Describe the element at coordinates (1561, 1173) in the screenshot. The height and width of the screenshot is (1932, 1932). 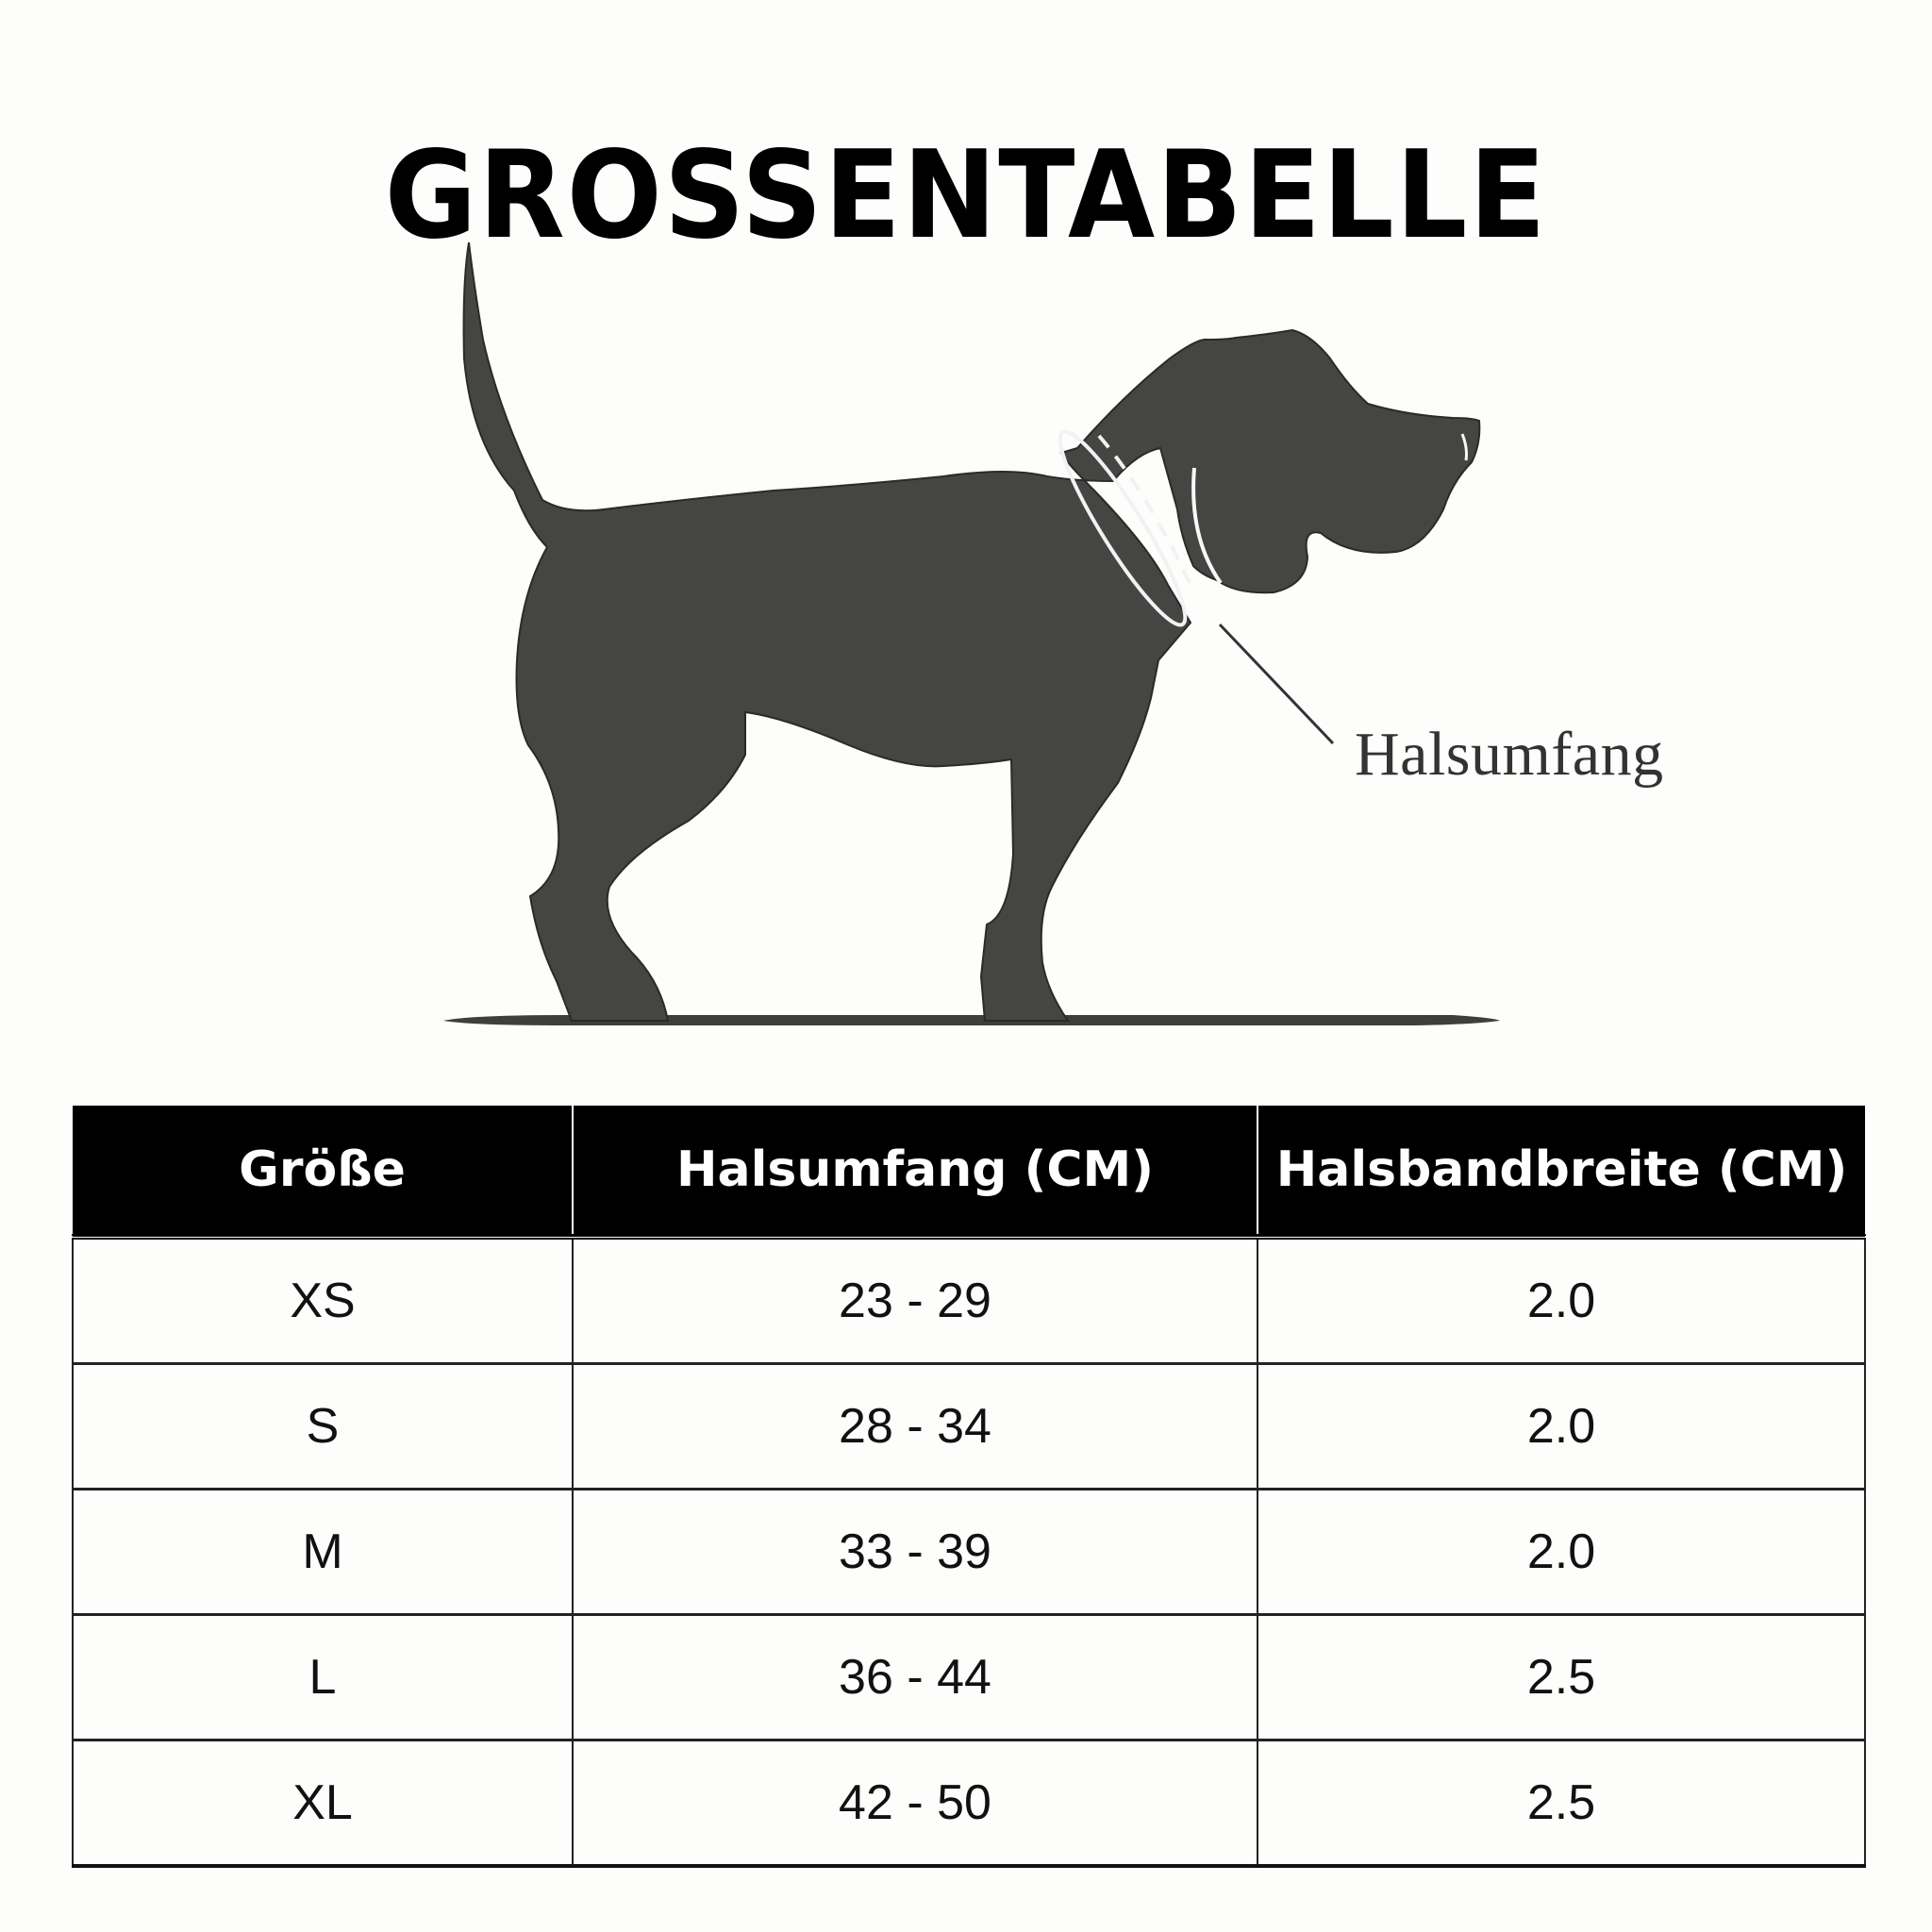
I see `header-collar-width: Halsbandbreite (CM)` at that location.